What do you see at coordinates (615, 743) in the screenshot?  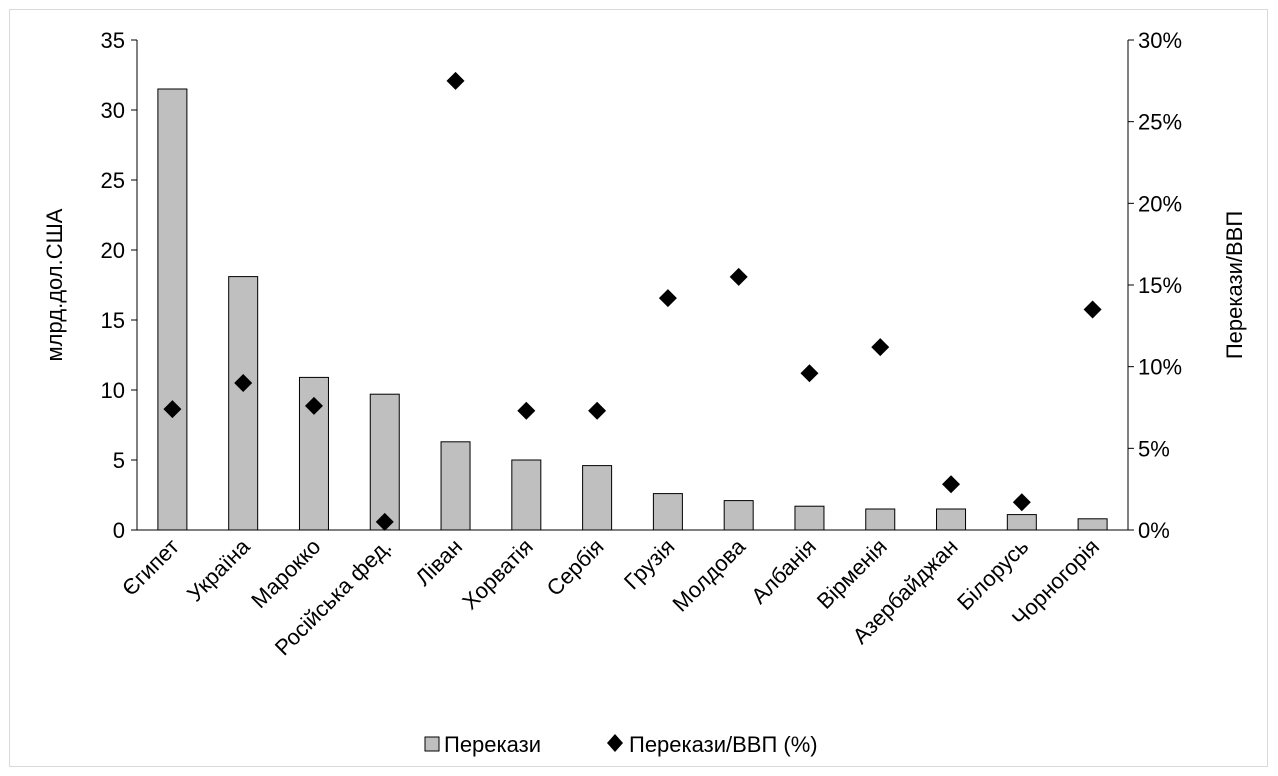 I see `legend-swatch-diamond` at bounding box center [615, 743].